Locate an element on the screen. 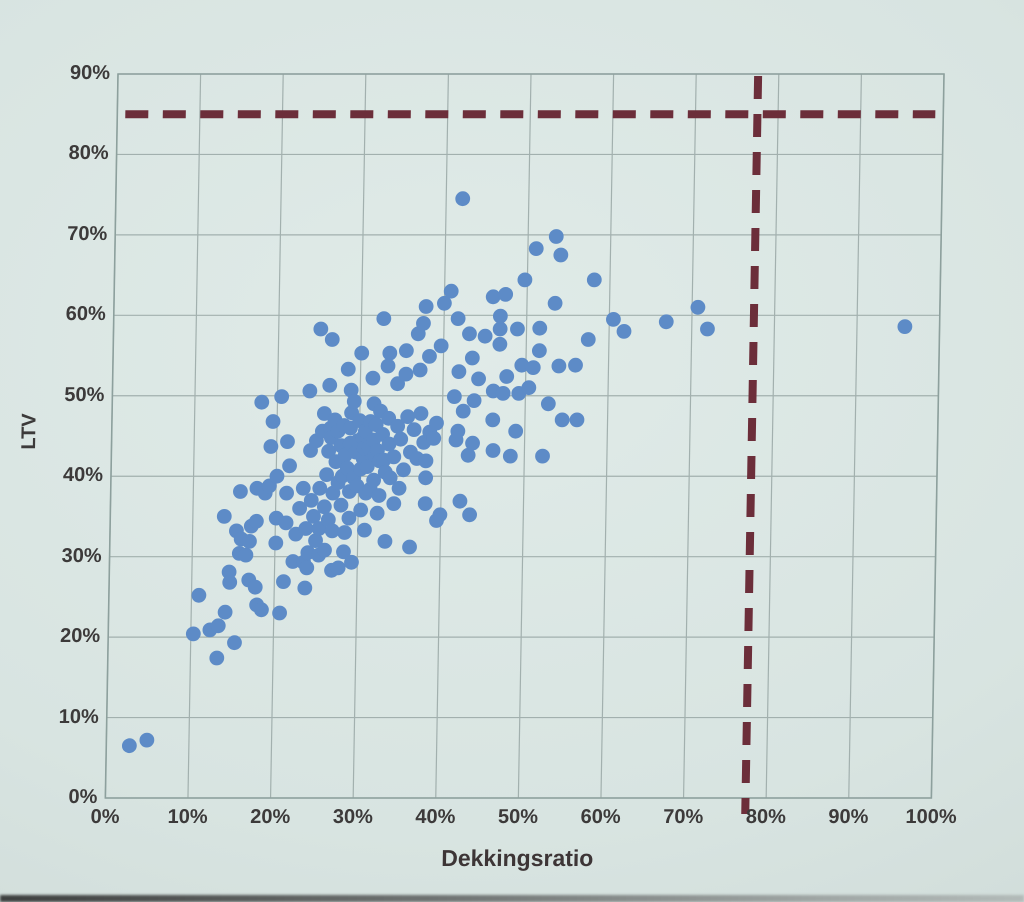  y-tick-label: 80% is located at coordinates (88, 153).